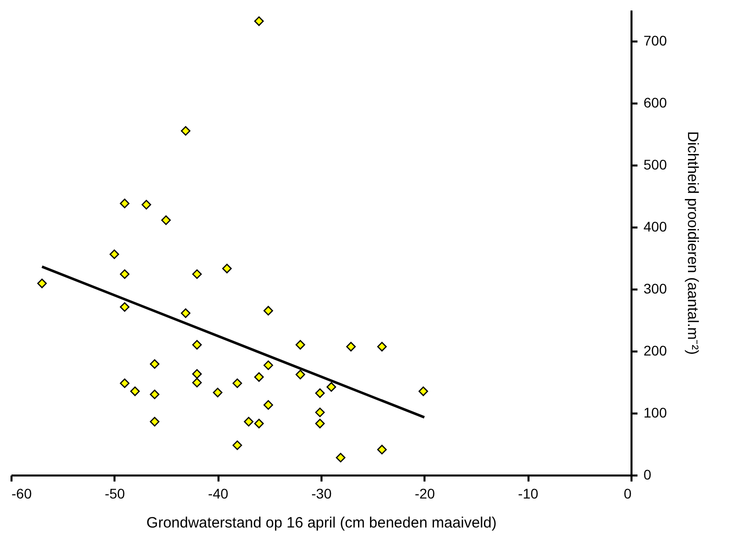 This screenshot has height=556, width=734. I want to click on x-tick-label: -30, so click(321, 494).